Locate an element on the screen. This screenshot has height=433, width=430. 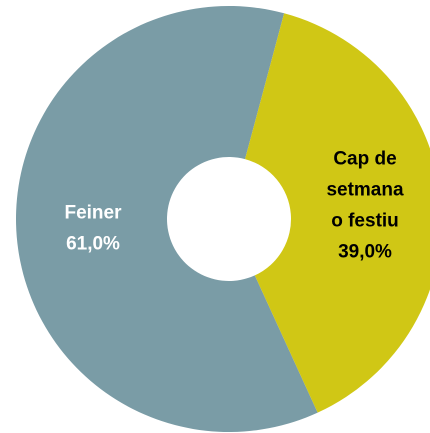
slice-category-label: Feiner is located at coordinates (93, 213).